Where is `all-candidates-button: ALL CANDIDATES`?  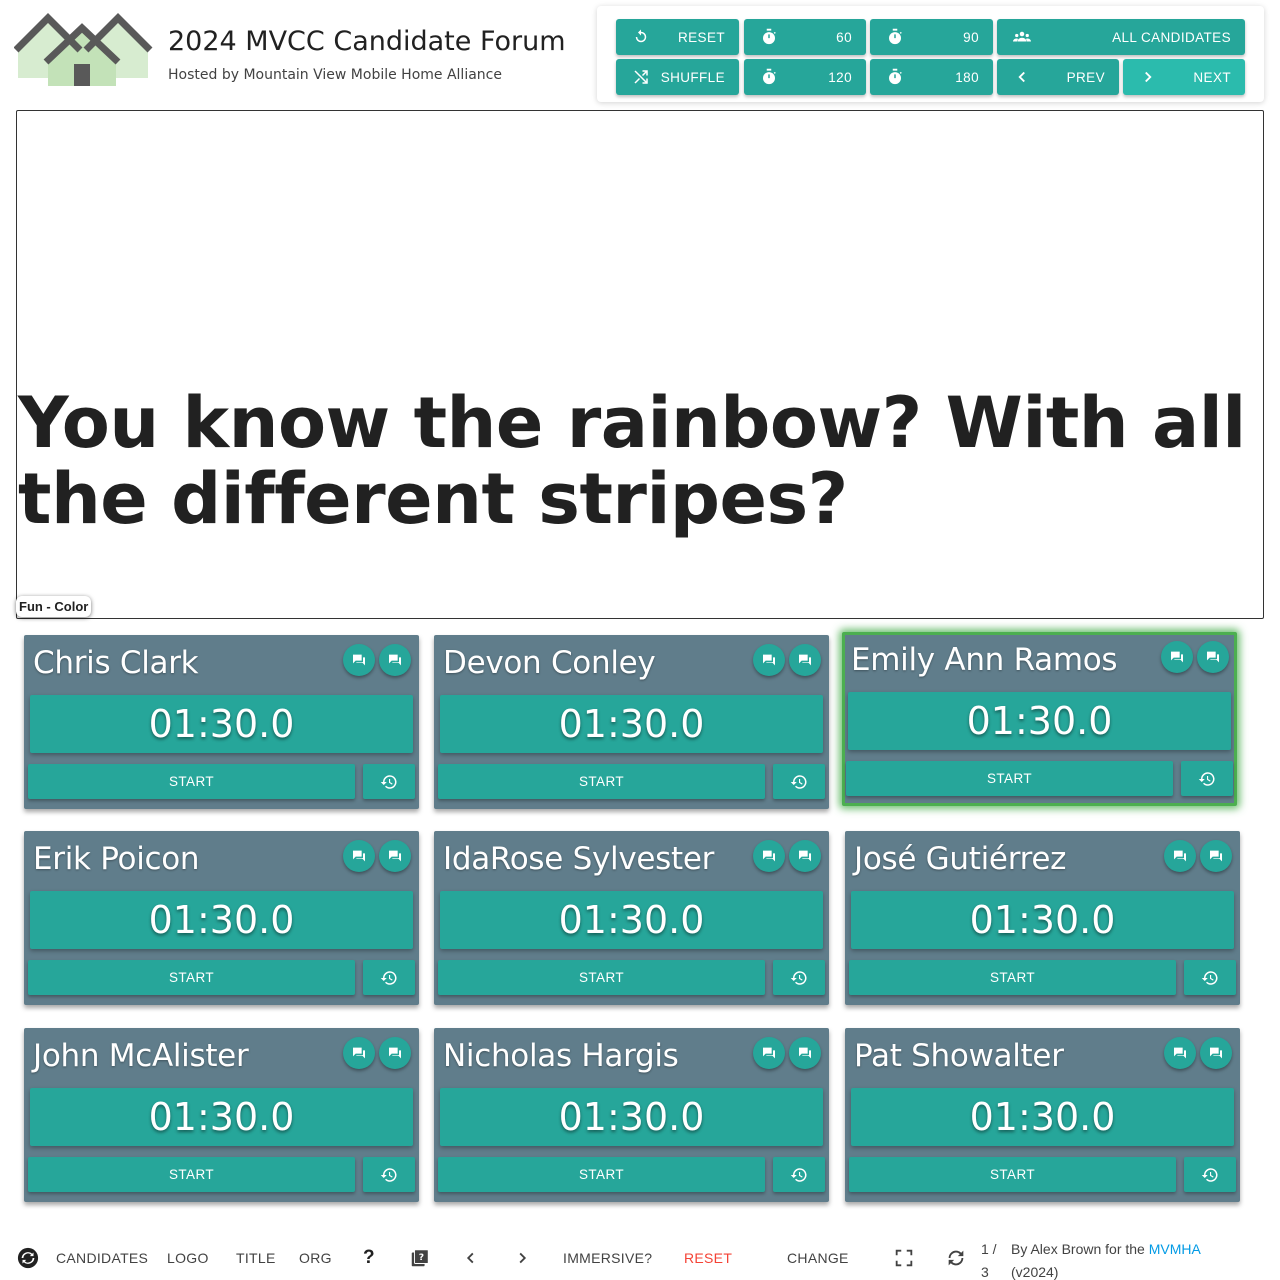
all-candidates-button: ALL CANDIDATES is located at coordinates (1121, 37).